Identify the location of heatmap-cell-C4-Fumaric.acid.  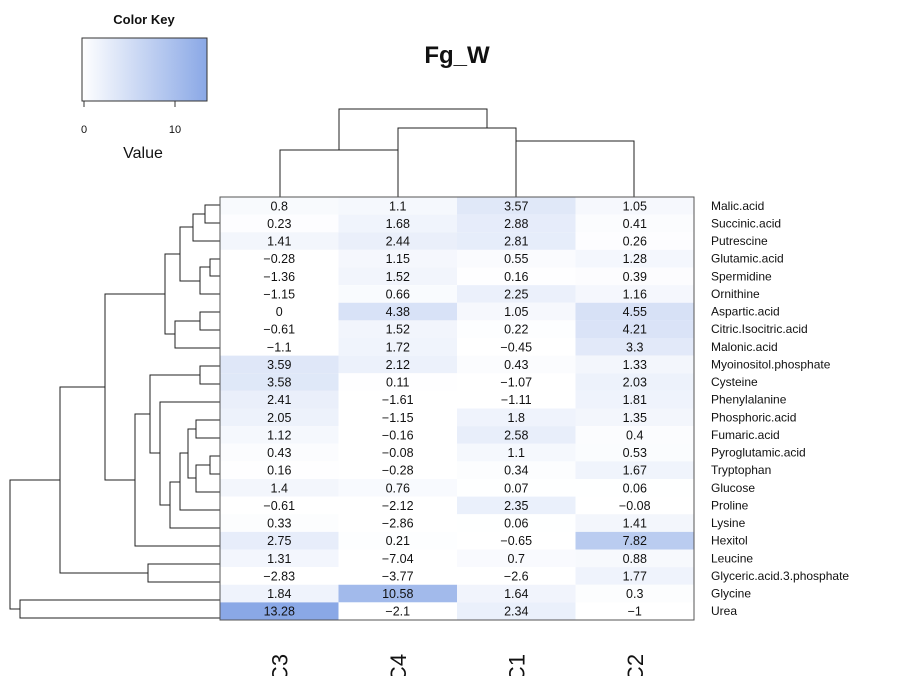
(397, 435).